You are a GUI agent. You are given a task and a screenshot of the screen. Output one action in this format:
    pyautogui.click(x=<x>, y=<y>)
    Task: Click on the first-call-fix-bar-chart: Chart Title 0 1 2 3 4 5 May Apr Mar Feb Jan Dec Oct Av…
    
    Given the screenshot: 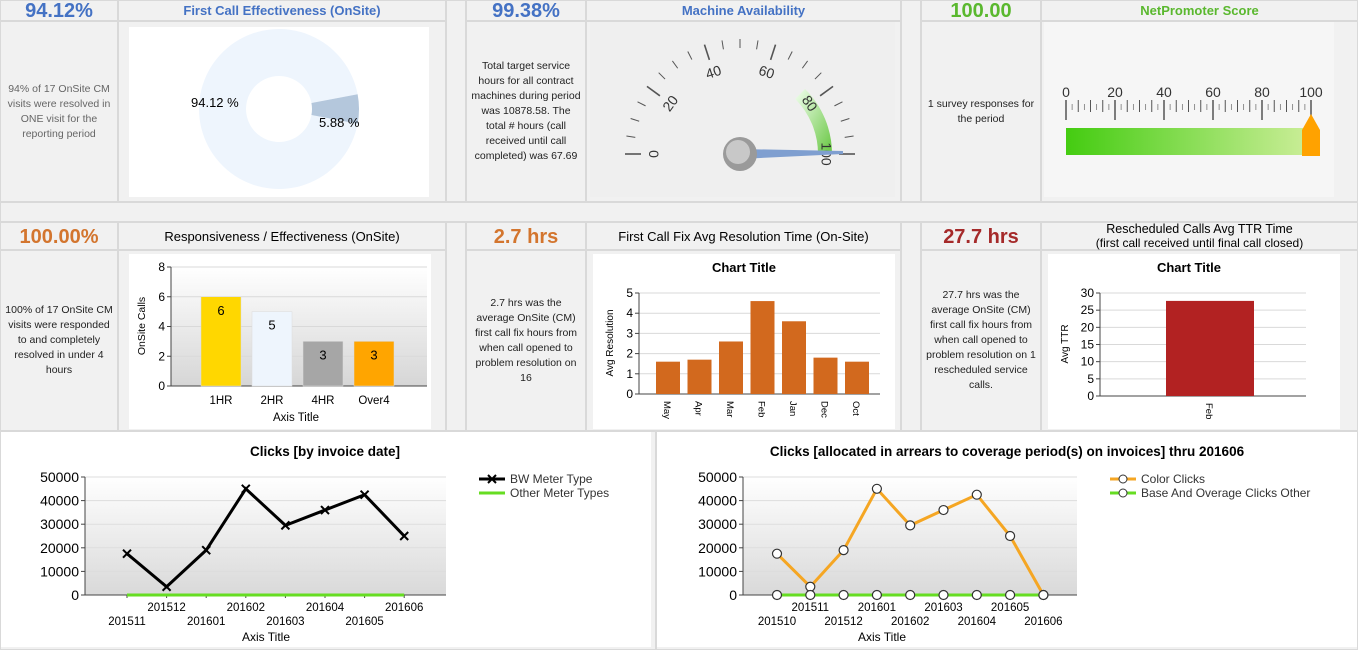 What is the action you would take?
    pyautogui.click(x=744, y=340)
    